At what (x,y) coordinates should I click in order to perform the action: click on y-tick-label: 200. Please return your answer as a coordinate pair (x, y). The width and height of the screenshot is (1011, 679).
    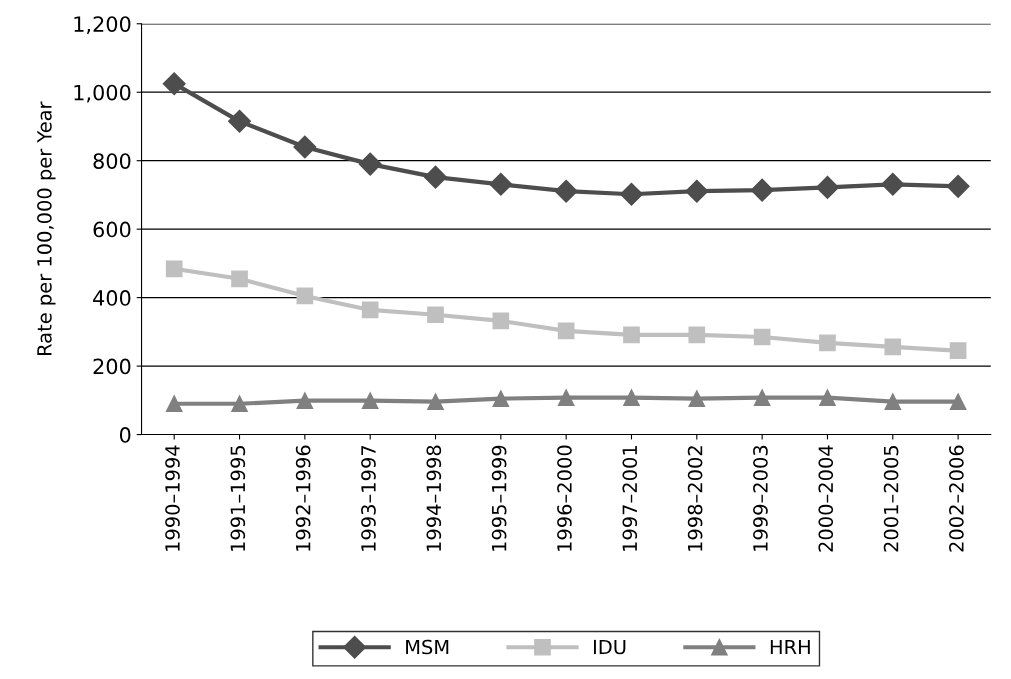
    Looking at the image, I should click on (112, 366).